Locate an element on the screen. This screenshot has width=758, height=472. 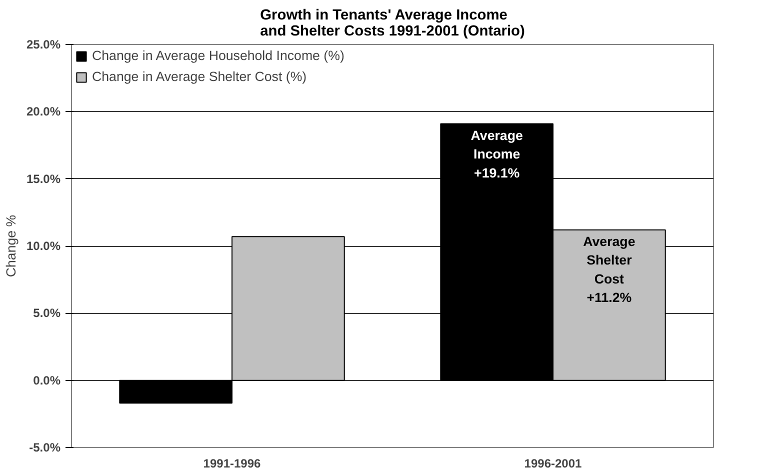
y-axis-title: Change % is located at coordinates (10, 246).